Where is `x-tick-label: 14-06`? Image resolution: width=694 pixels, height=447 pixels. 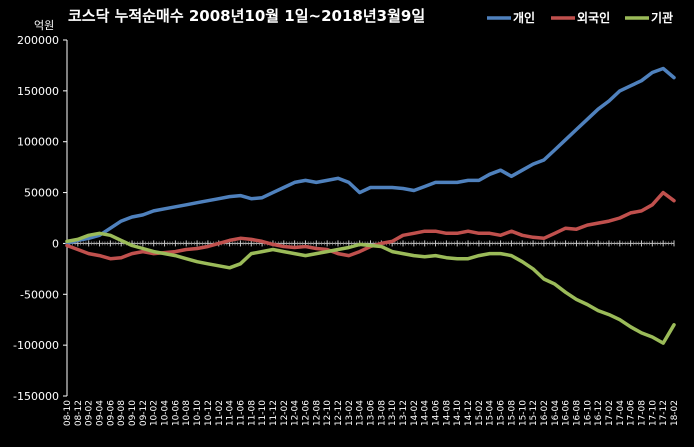
x-tick-label: 14-06 is located at coordinates (437, 413).